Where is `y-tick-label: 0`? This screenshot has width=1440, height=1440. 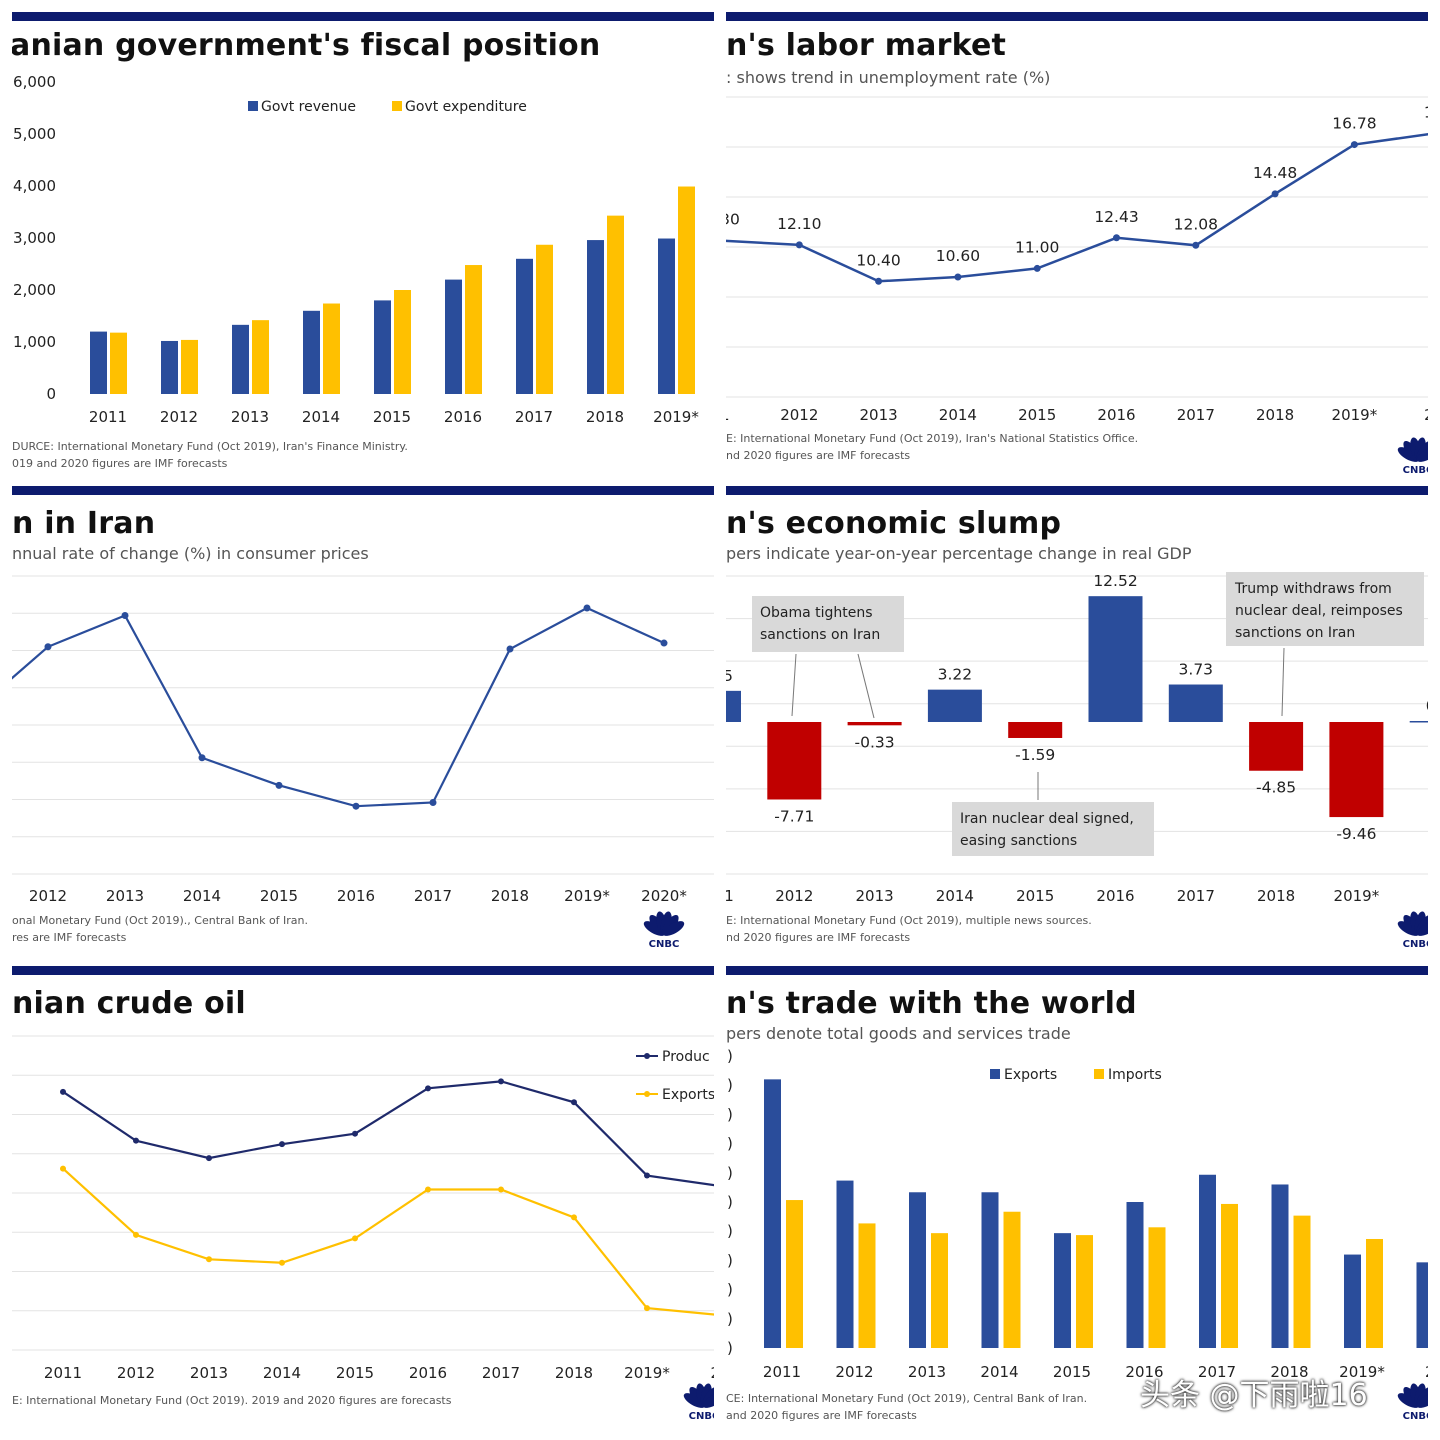
y-tick-label: 0 is located at coordinates (51, 394).